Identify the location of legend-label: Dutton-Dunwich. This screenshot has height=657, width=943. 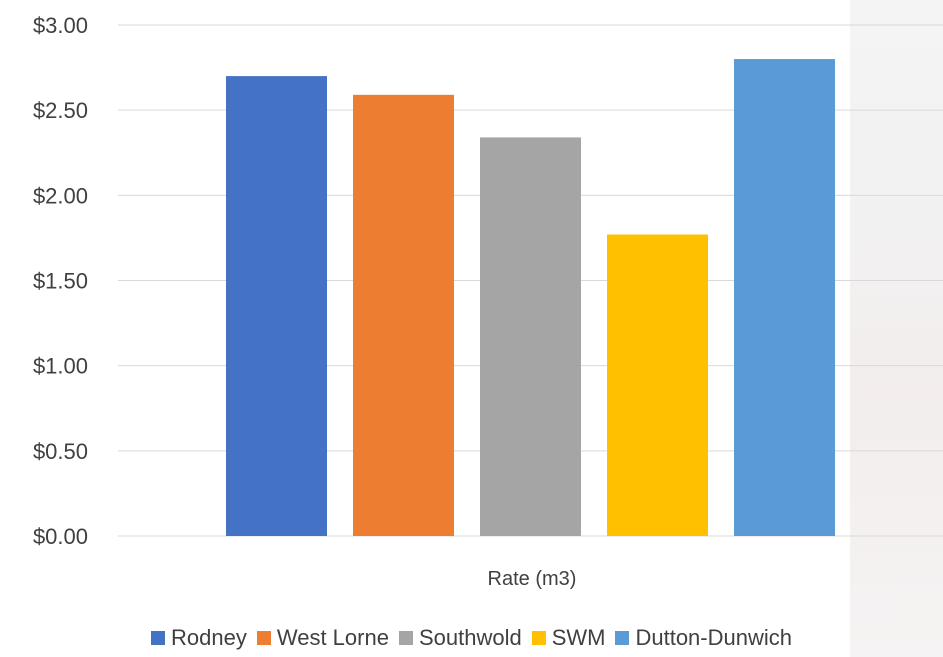
(713, 637).